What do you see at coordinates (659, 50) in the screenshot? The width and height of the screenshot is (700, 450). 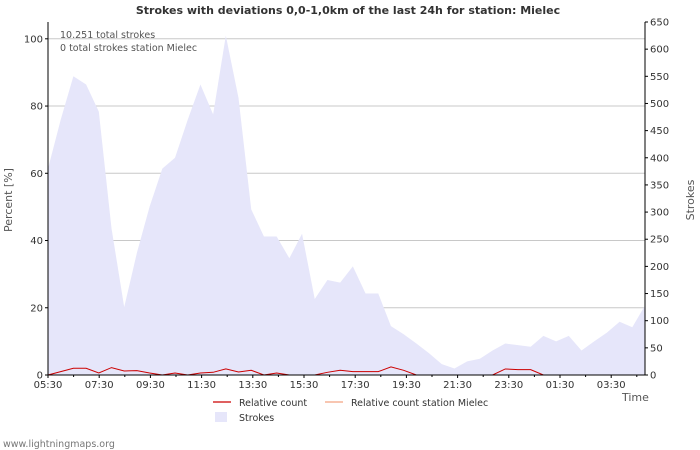 I see `y-right-tick-label: 600` at bounding box center [659, 50].